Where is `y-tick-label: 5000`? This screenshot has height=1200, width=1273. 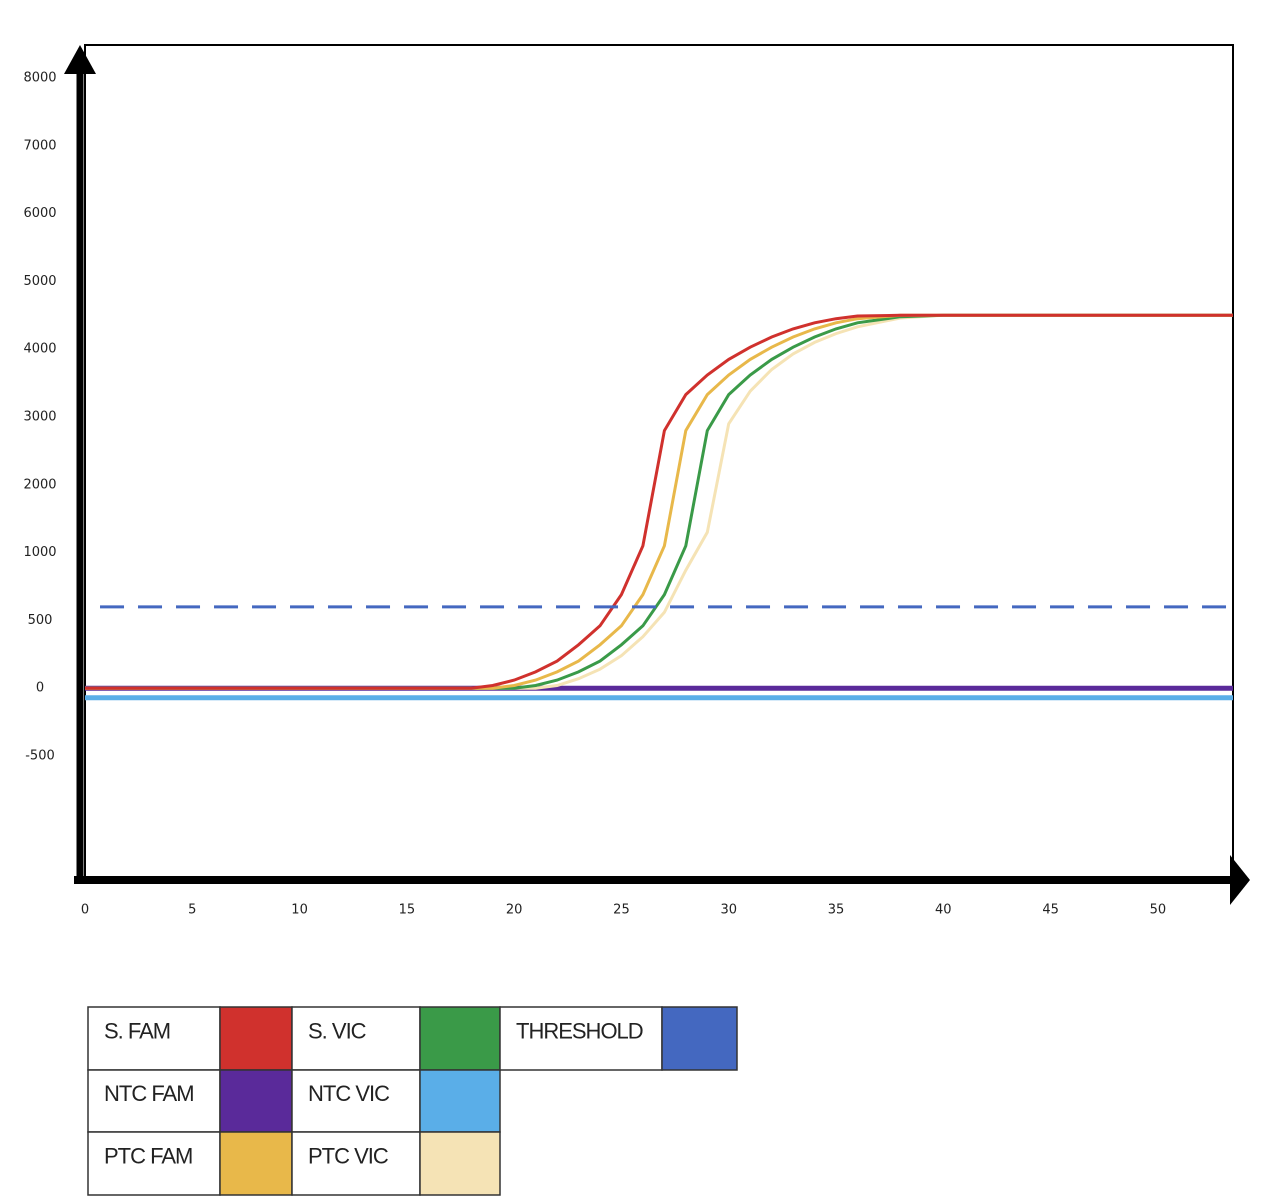 y-tick-label: 5000 is located at coordinates (39, 281).